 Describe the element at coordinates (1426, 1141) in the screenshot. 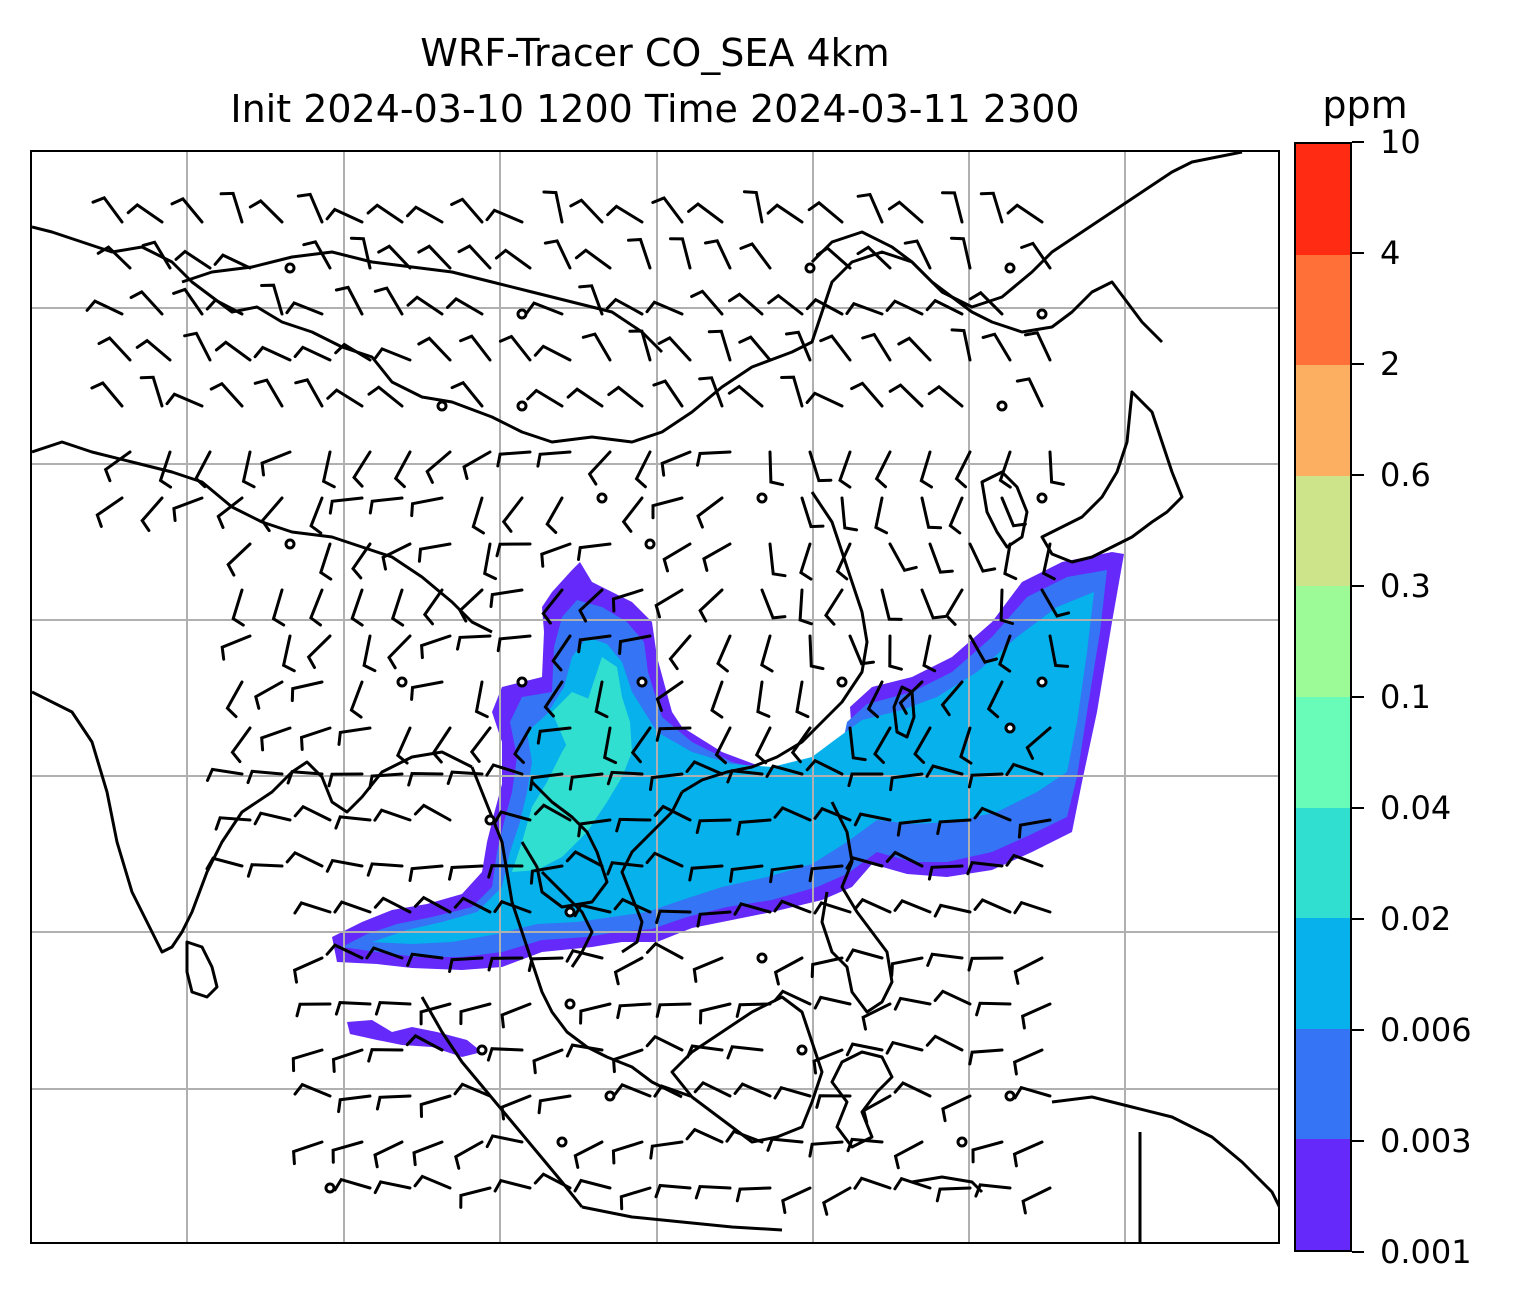

I see `colorbar-tick-label: 0.003` at that location.